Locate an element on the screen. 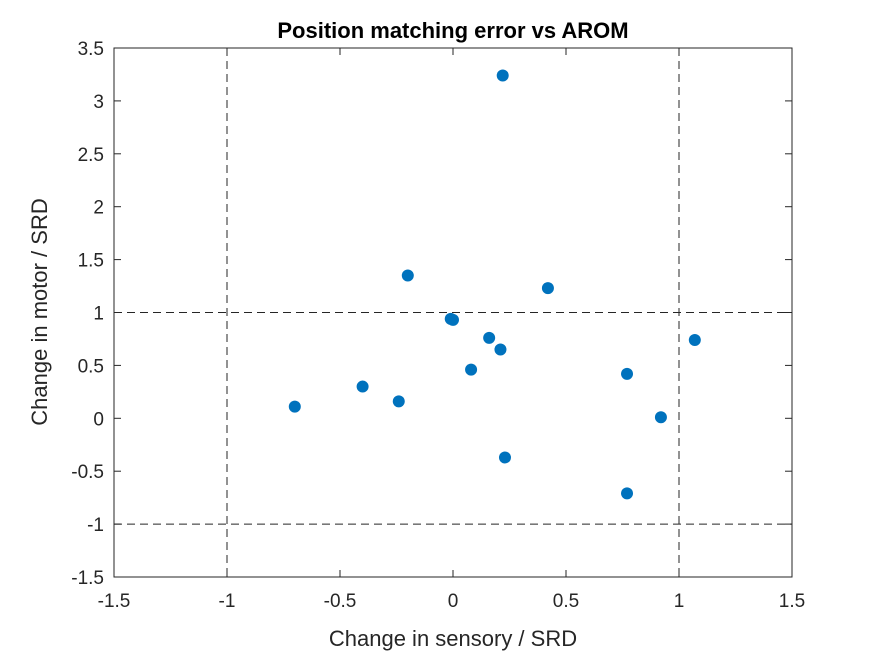 This screenshot has height=656, width=875. x-tick-label: 0 is located at coordinates (453, 601).